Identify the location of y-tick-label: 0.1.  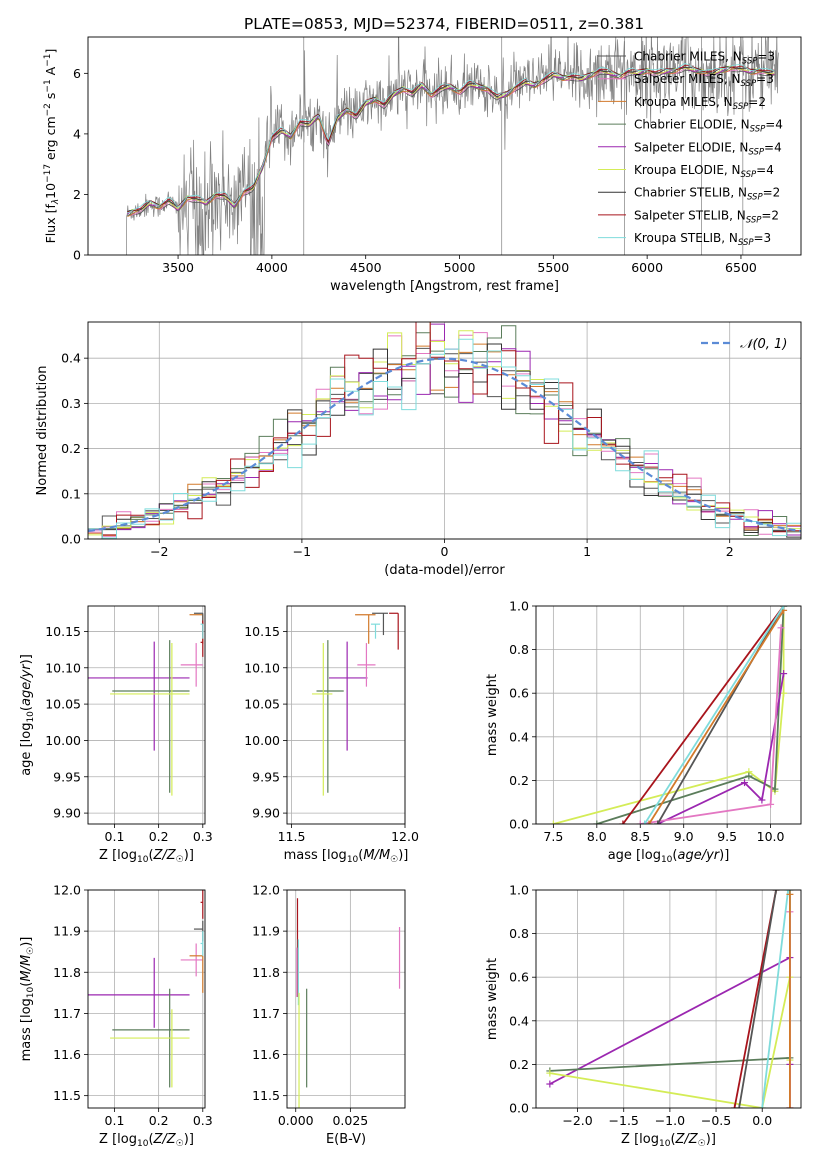
(71, 493).